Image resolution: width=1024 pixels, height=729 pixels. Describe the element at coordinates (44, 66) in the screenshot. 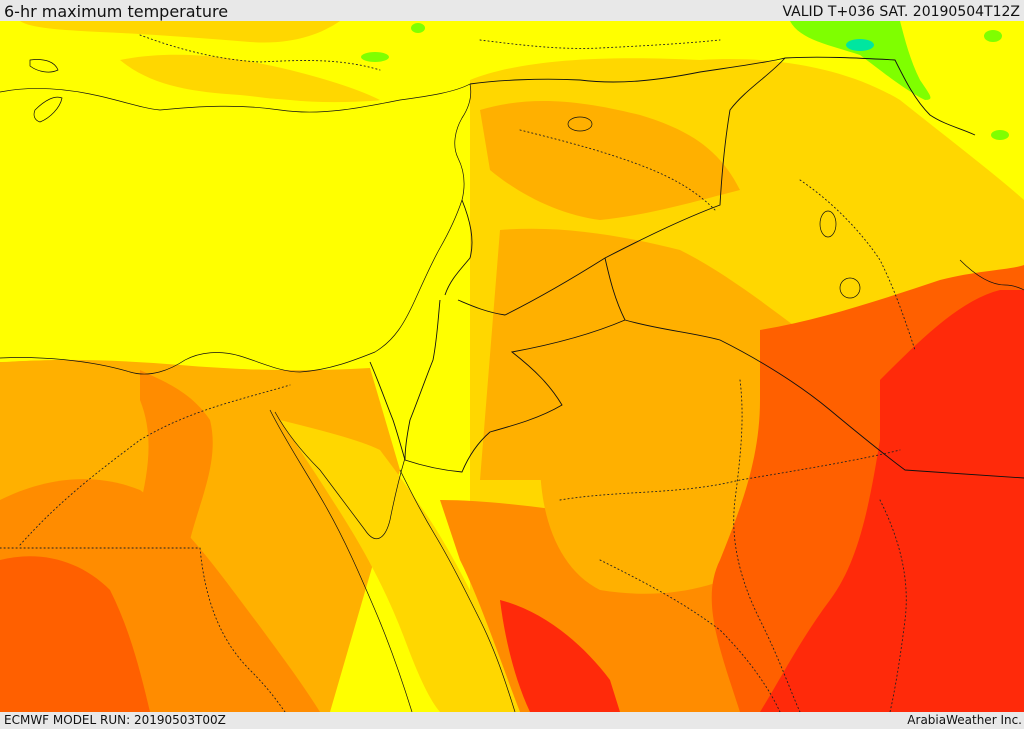

I see `aegean-islands` at that location.